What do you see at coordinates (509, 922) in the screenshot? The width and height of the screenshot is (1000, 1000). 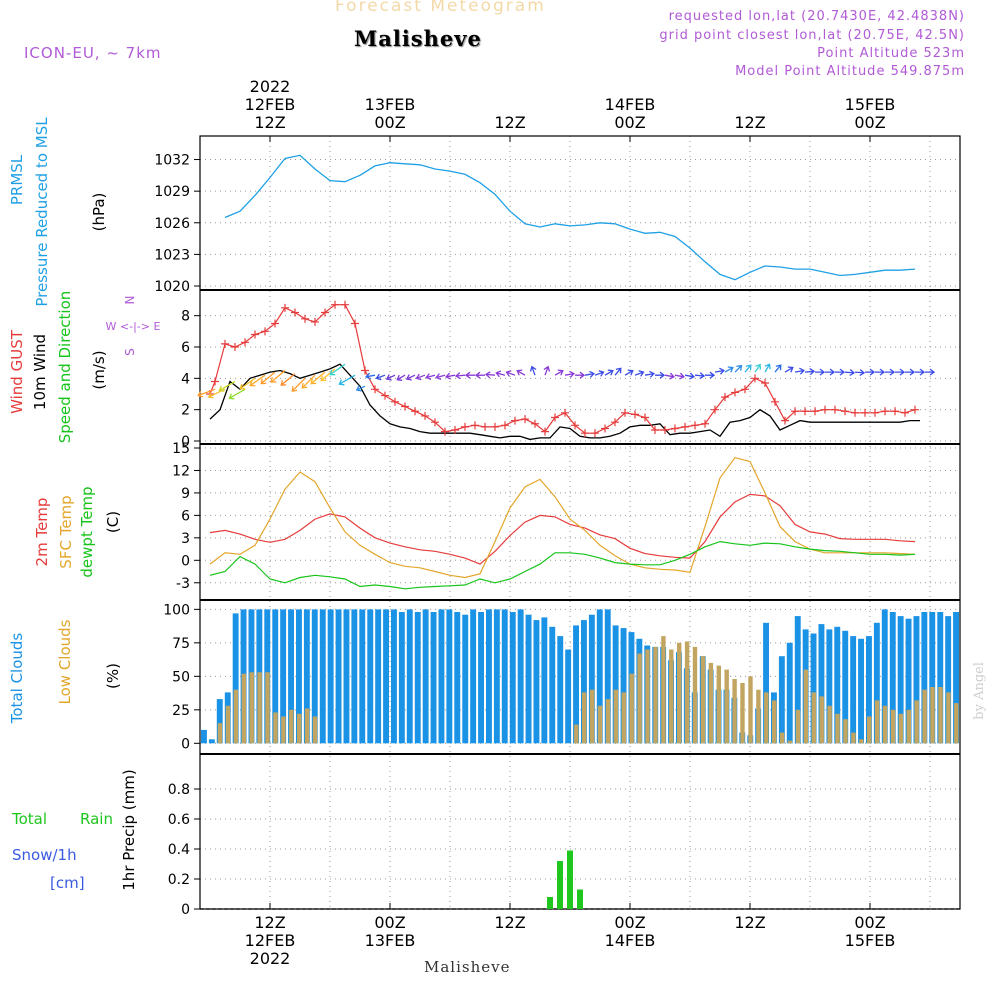 I see `bottom-time-label: 12Z` at bounding box center [509, 922].